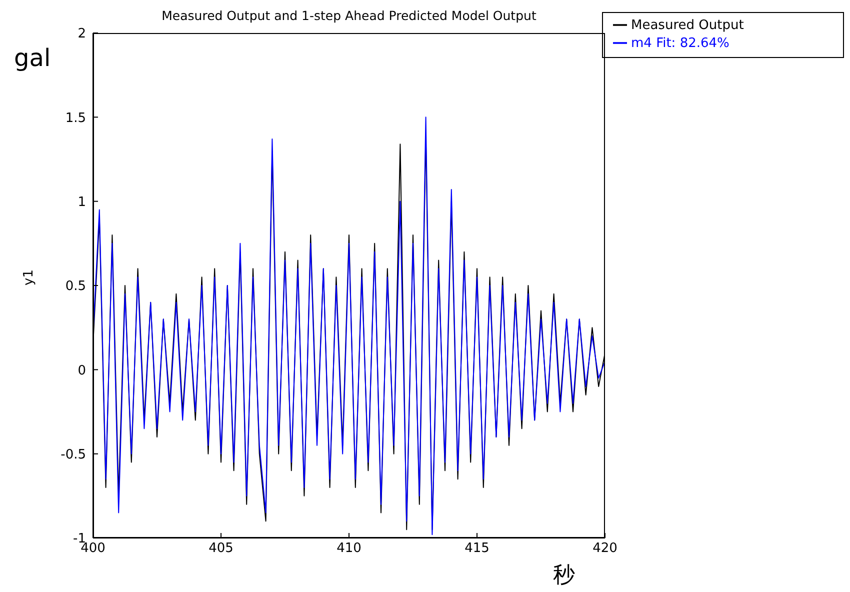 The height and width of the screenshot is (592, 850). Describe the element at coordinates (75, 118) in the screenshot. I see `y-tick-label: 1.5` at that location.